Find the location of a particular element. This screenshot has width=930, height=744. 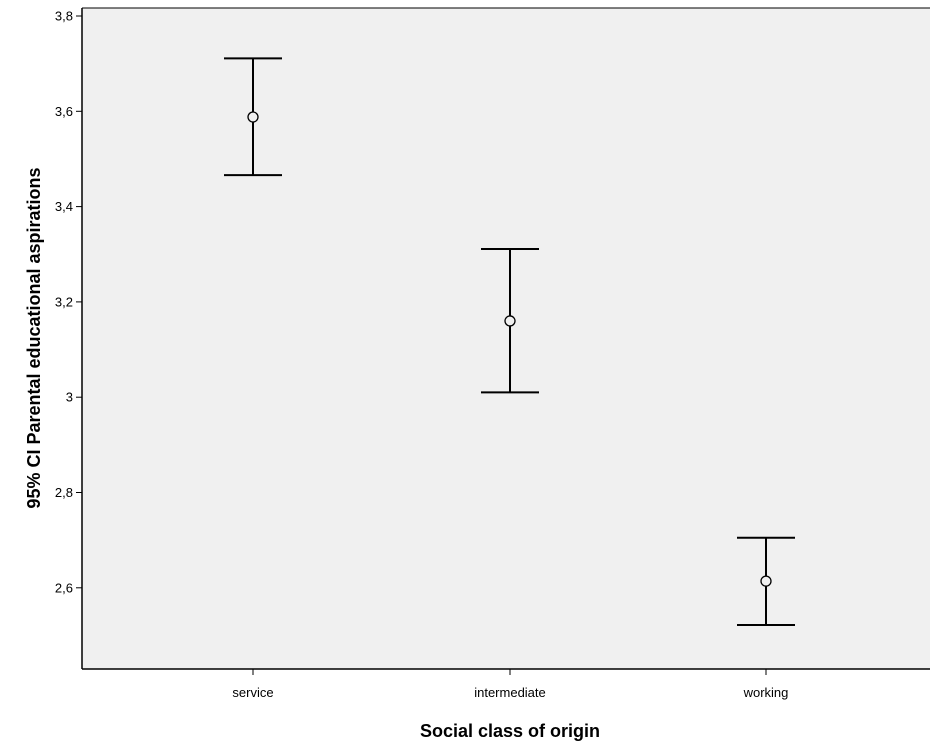

x-tick-label: working is located at coordinates (766, 692).